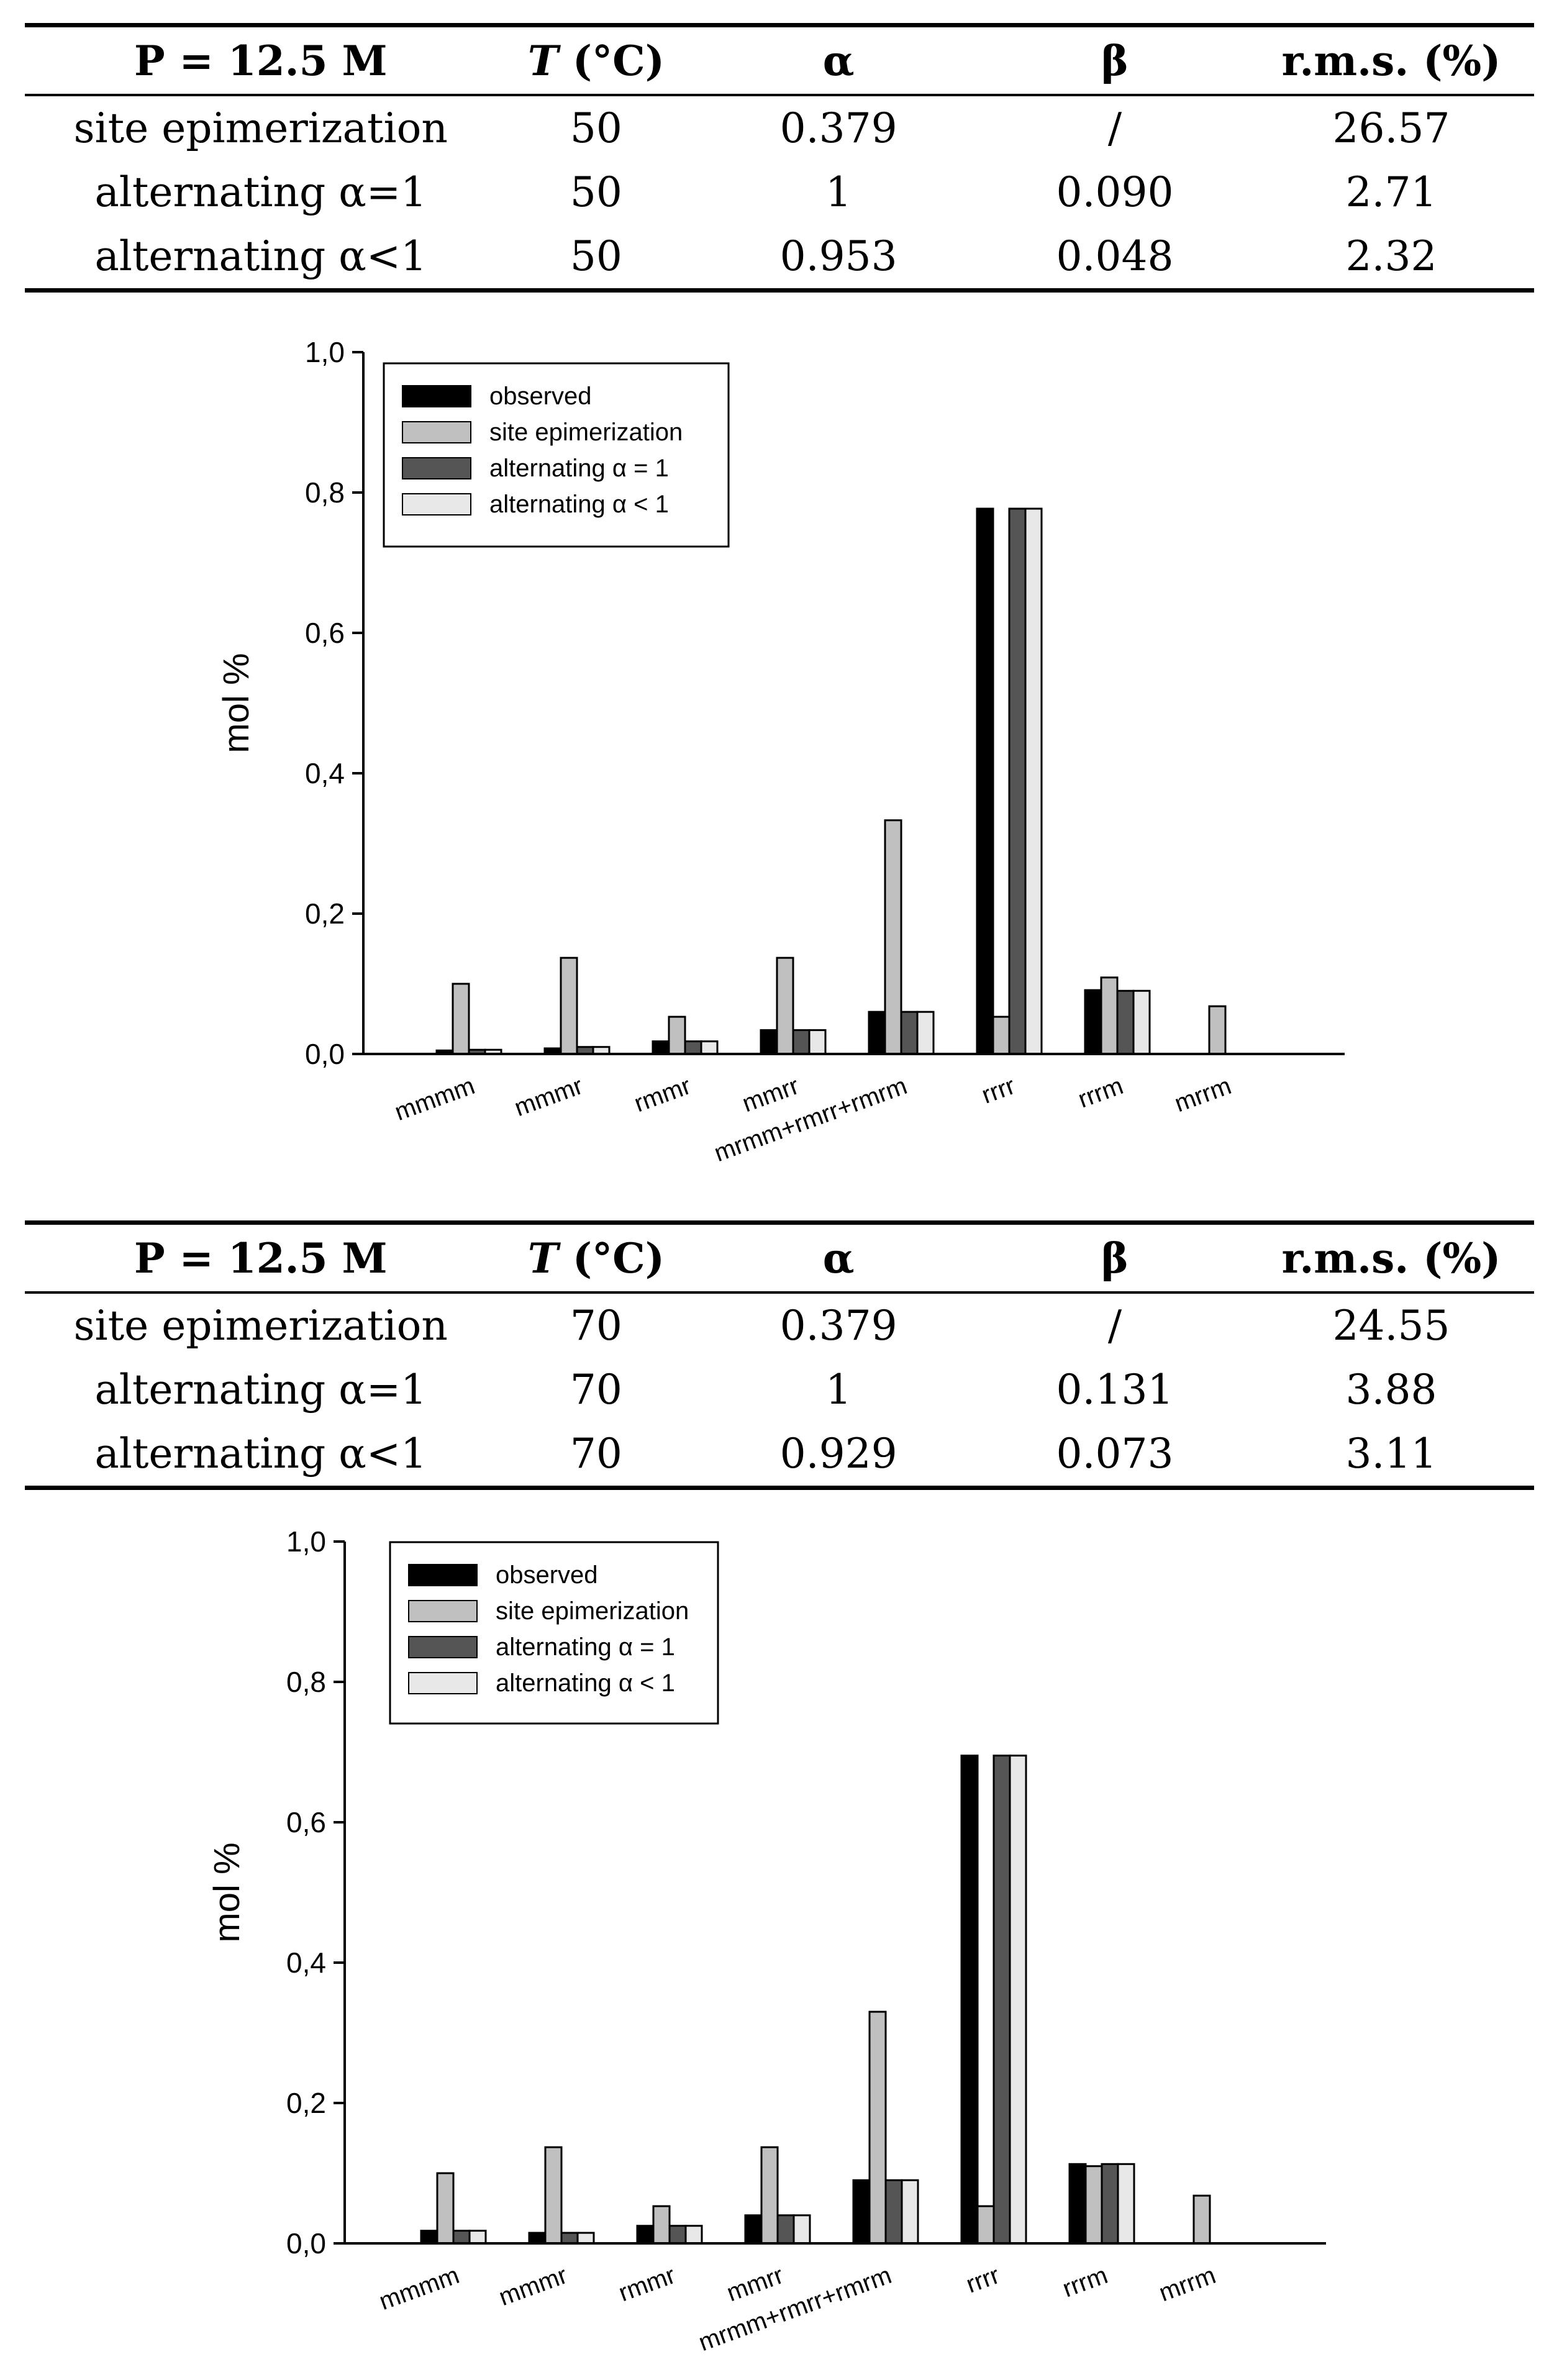 The width and height of the screenshot is (1567, 2380). What do you see at coordinates (1115, 1454) in the screenshot?
I see `cell-beta: 0.073` at bounding box center [1115, 1454].